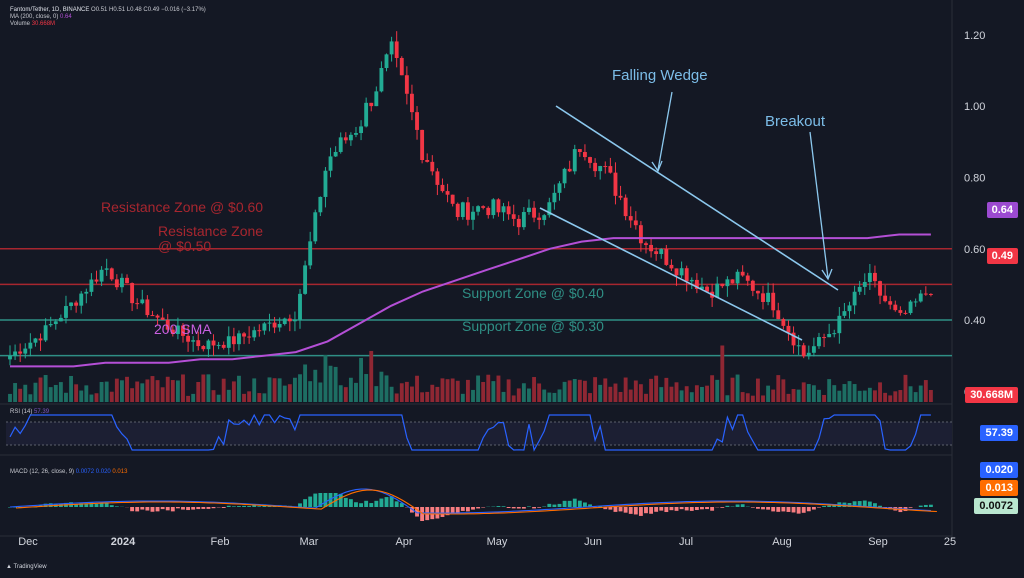 Image resolution: width=1024 pixels, height=578 pixels. I want to click on wedge-arrow, so click(665, 131).